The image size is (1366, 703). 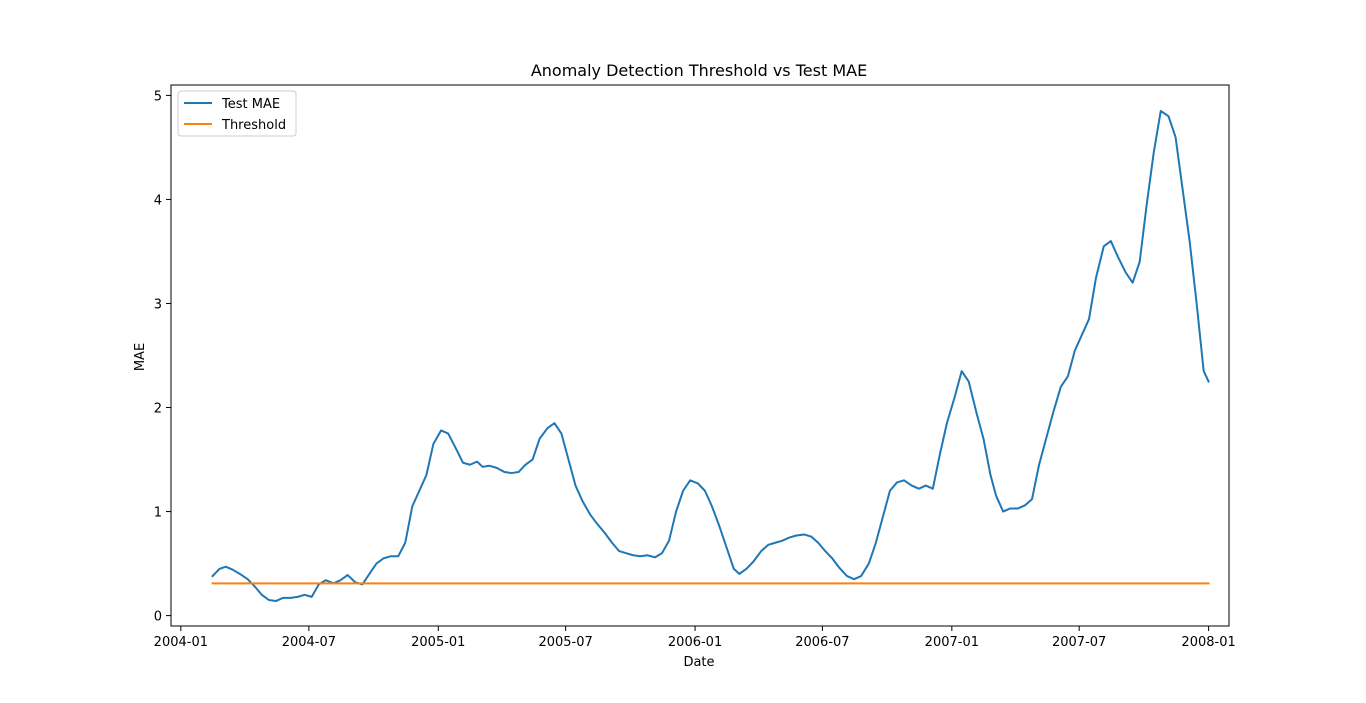 I want to click on chart-title: Anomaly Detection Threshold vs Test MAE, so click(x=699, y=70).